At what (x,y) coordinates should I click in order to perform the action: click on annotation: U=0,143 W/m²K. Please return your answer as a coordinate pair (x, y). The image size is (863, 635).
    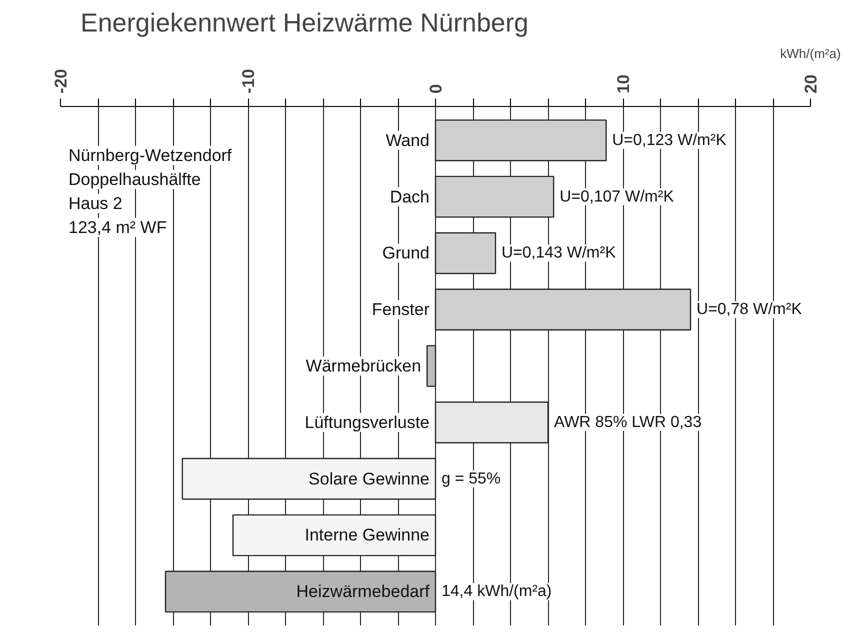
    Looking at the image, I should click on (559, 253).